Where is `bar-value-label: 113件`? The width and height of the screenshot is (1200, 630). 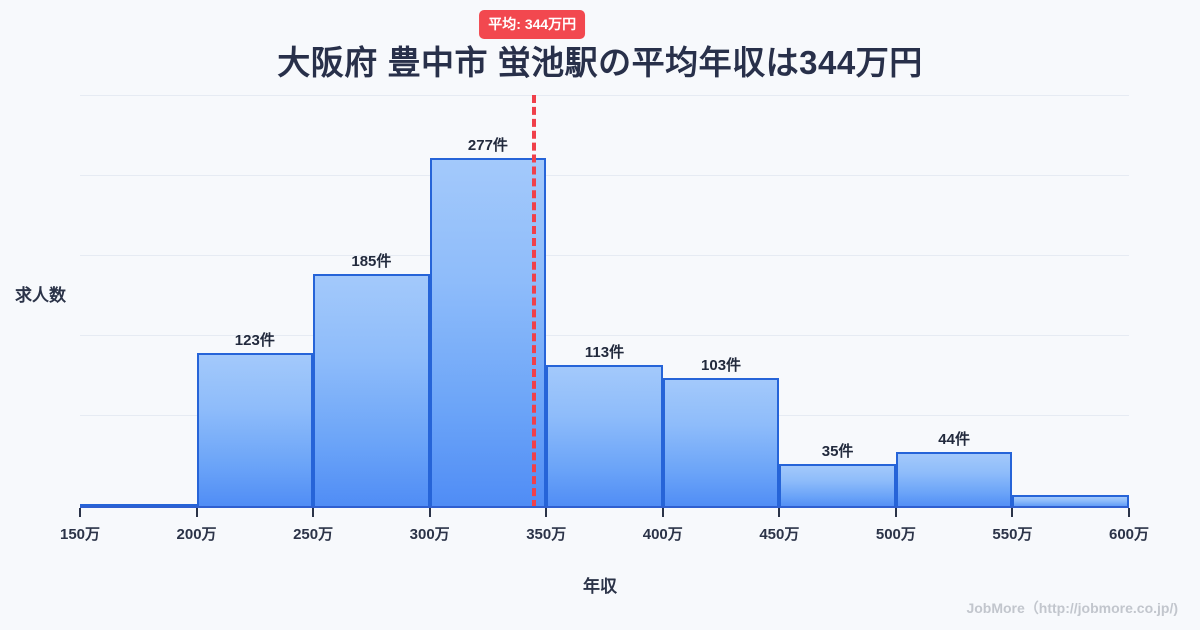
bar-value-label: 113件 is located at coordinates (604, 353).